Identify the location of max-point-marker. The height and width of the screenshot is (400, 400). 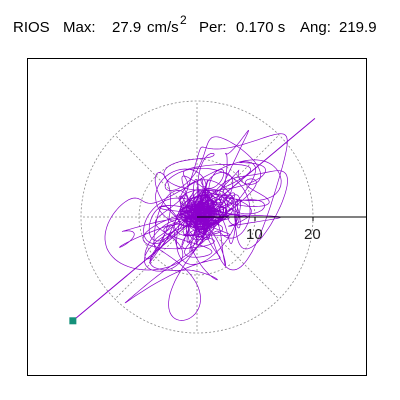
(73, 321).